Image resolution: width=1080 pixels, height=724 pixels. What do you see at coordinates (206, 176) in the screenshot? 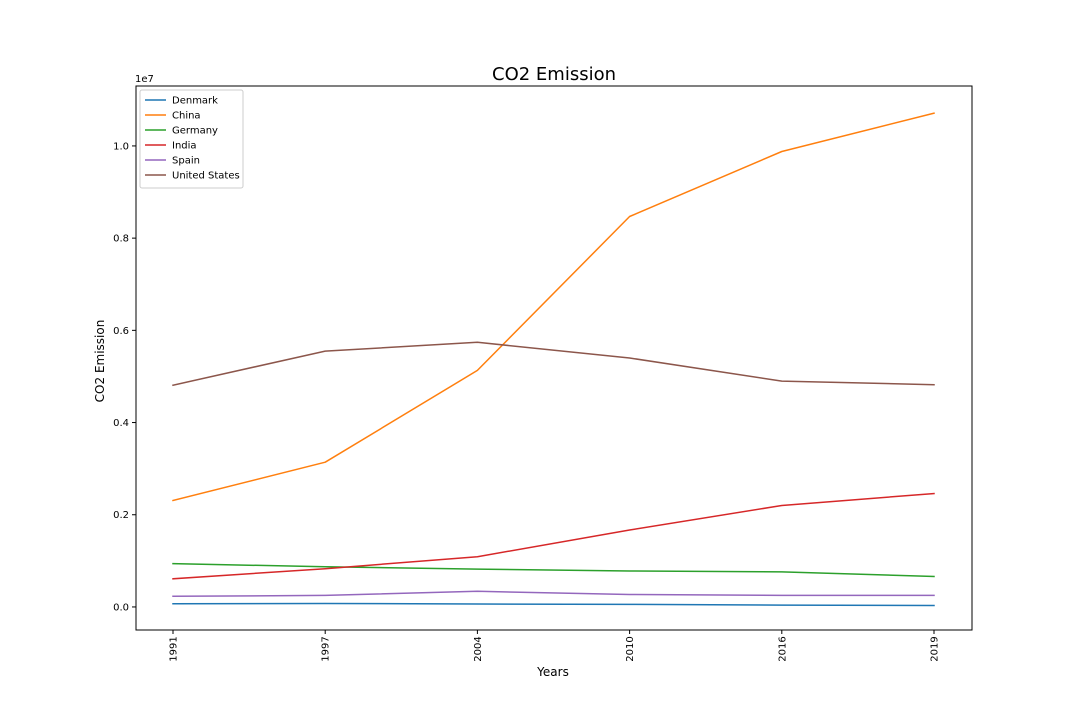
I see `legend-label: United States` at bounding box center [206, 176].